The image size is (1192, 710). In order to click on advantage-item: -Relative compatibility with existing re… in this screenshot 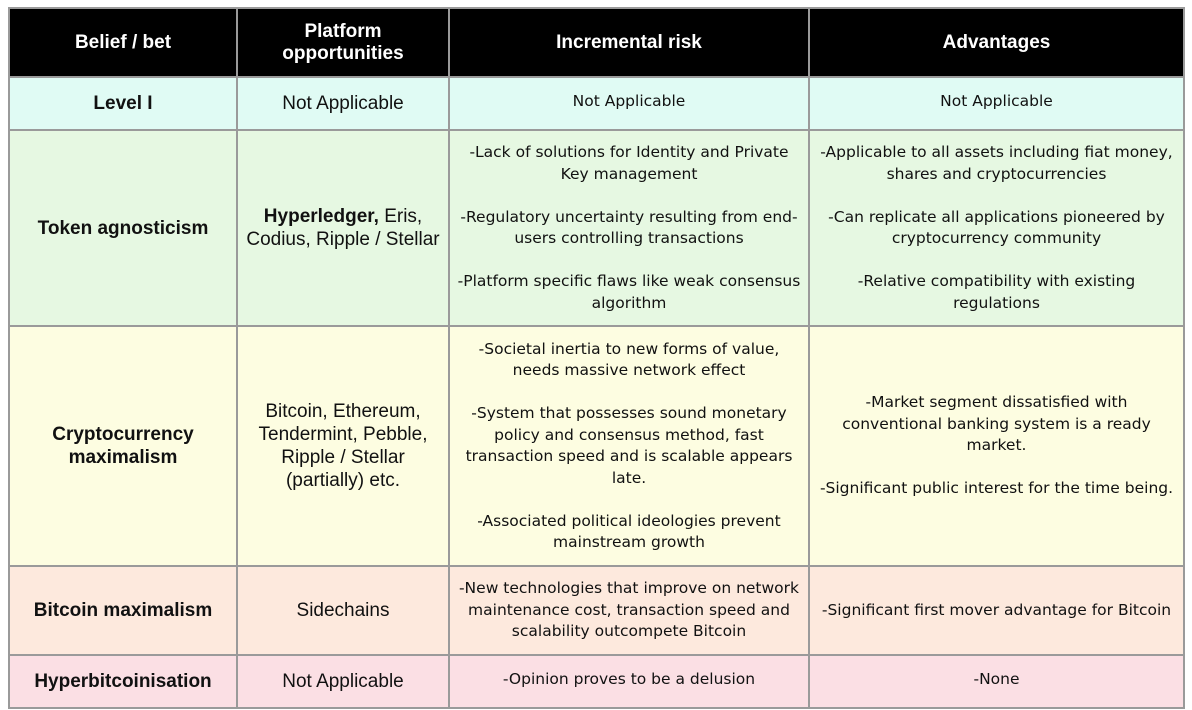, I will do `click(996, 292)`.